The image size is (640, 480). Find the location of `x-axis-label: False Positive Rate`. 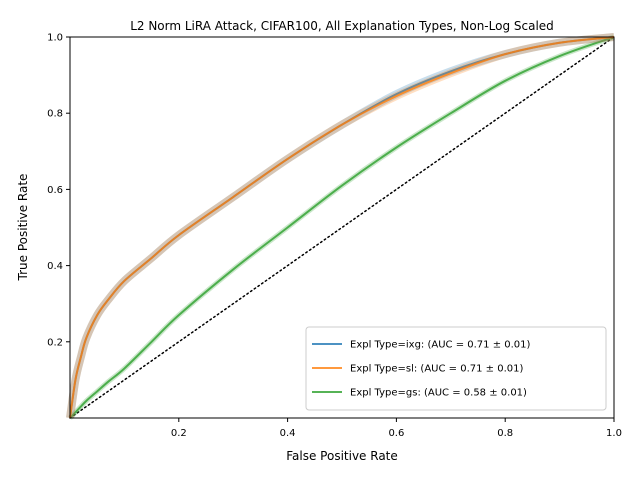

x-axis-label: False Positive Rate is located at coordinates (342, 456).